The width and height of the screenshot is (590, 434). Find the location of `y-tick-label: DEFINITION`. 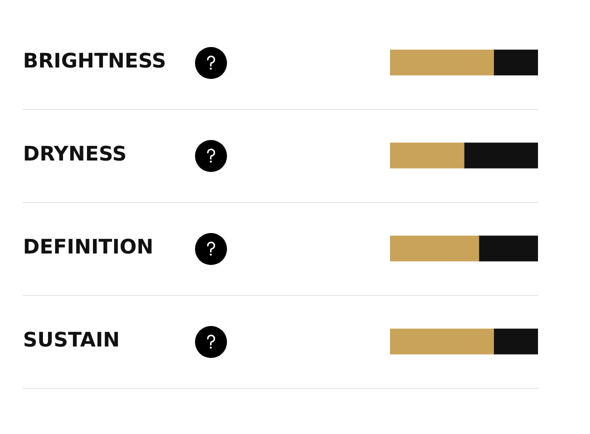

y-tick-label: DEFINITION is located at coordinates (88, 246).